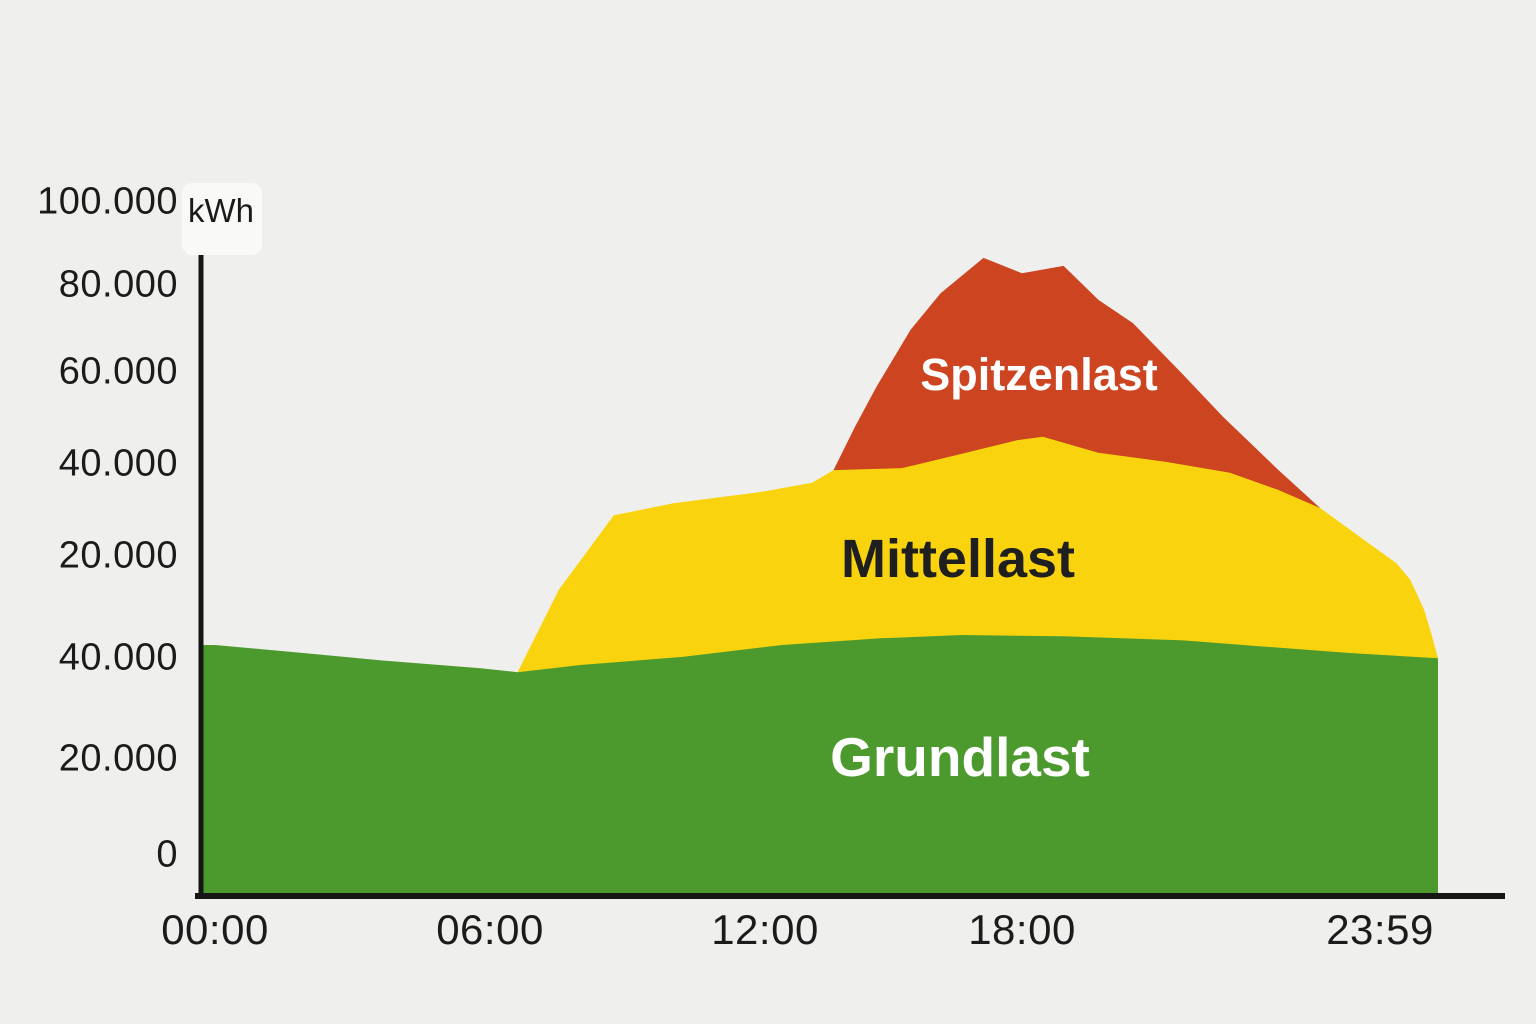  Describe the element at coordinates (765, 929) in the screenshot. I see `x-tick-label: 12:00` at that location.